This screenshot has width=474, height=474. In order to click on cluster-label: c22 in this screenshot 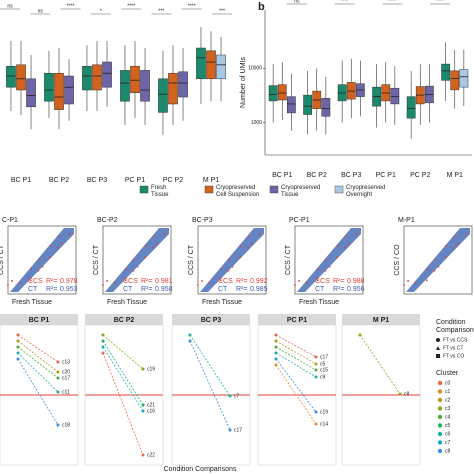, I will do `click(151, 455)`.